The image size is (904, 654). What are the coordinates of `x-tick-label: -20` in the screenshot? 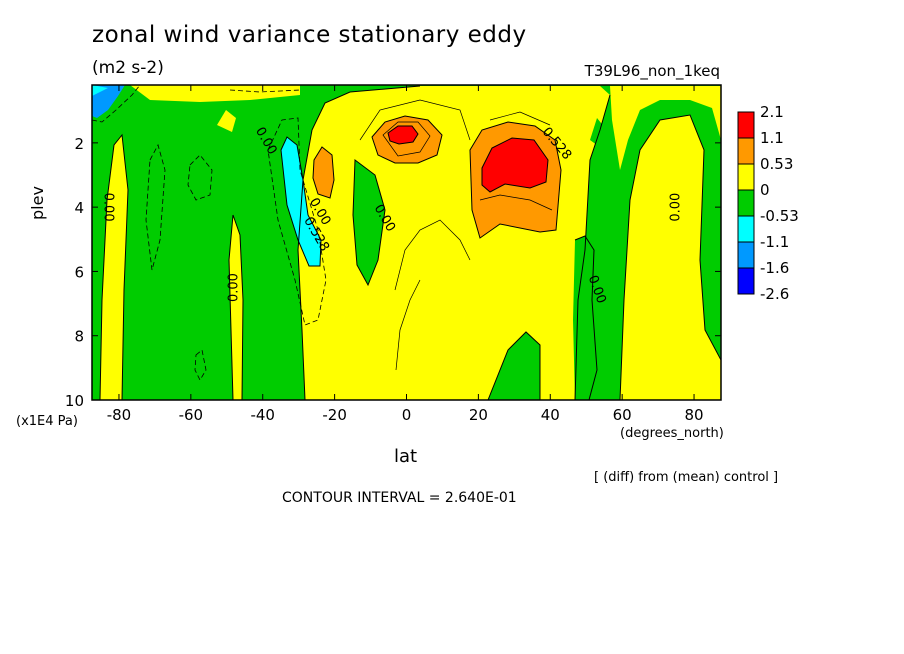 It's located at (334, 415).